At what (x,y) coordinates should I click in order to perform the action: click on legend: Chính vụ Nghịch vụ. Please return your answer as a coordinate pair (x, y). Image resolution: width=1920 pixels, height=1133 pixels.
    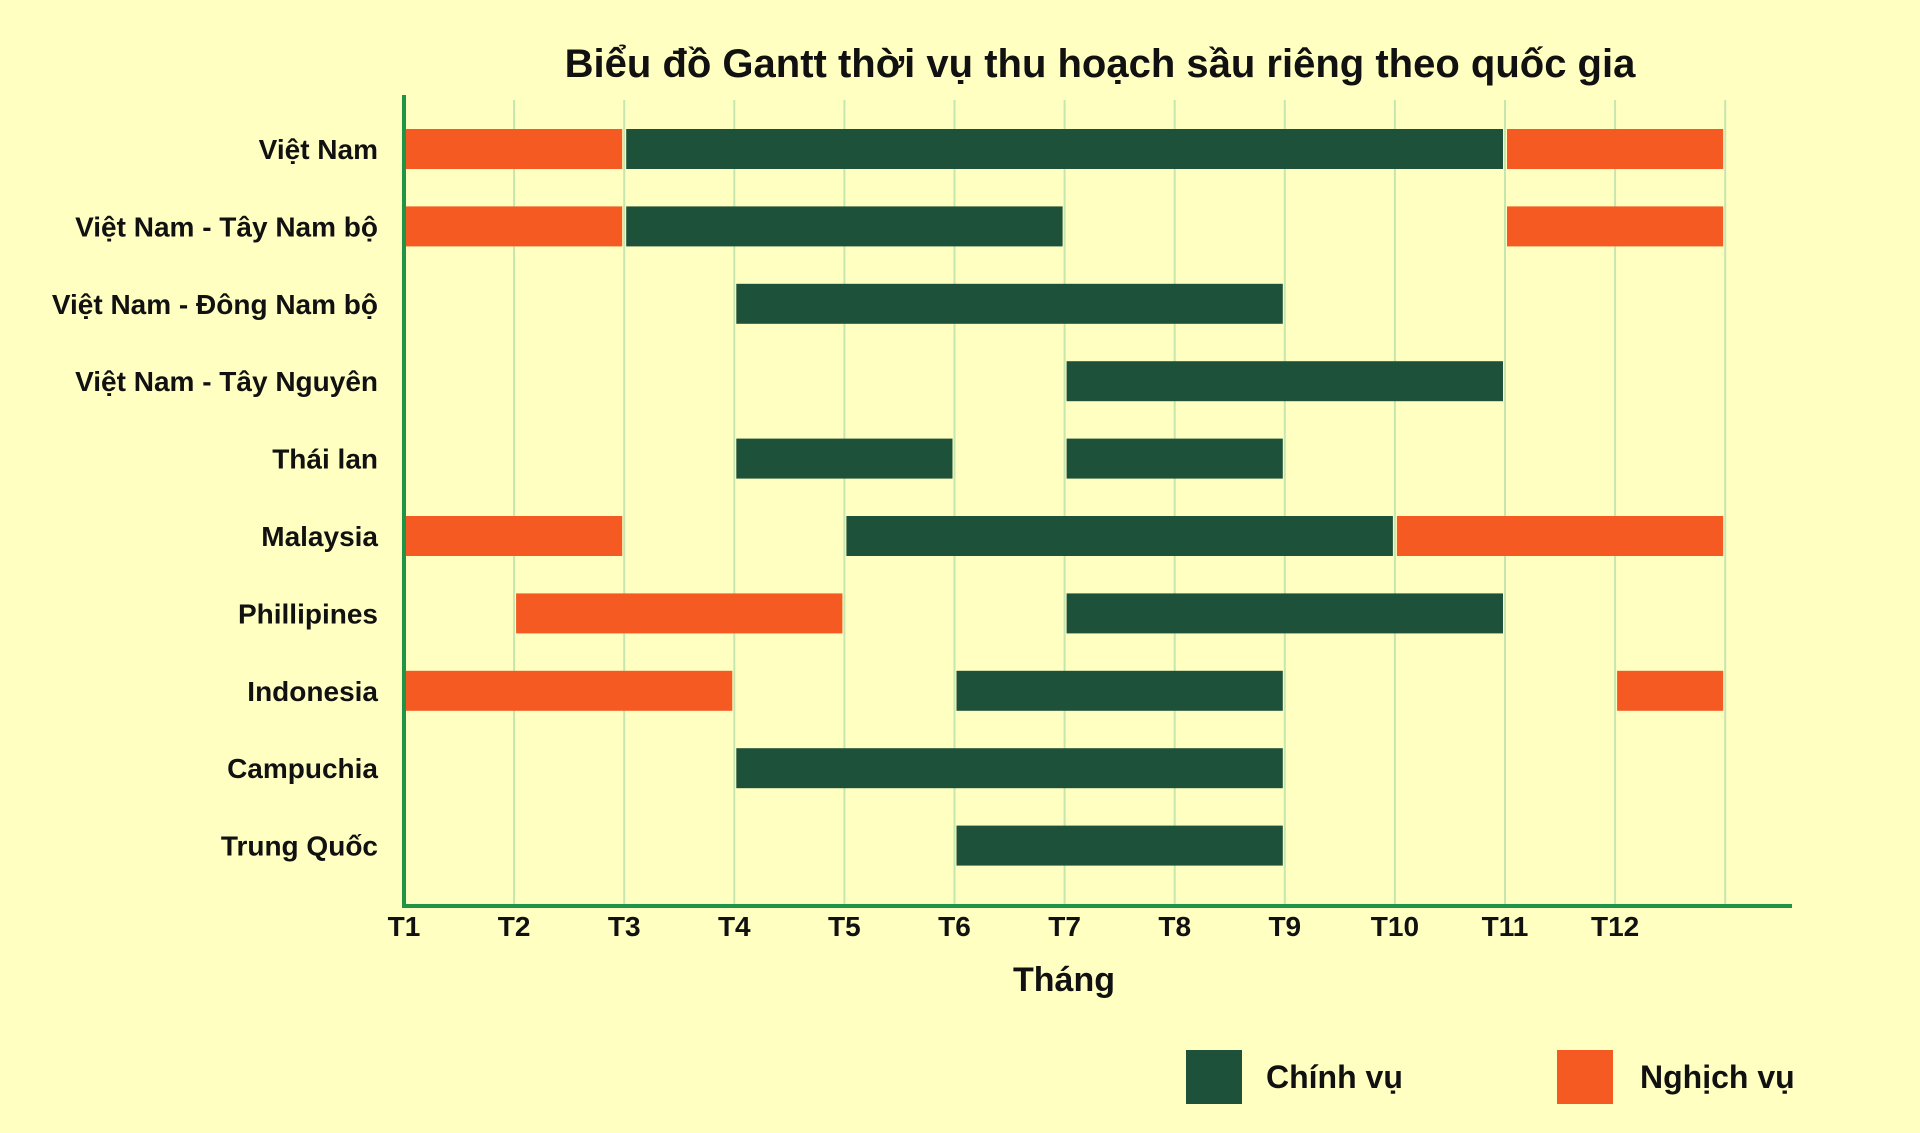
    Looking at the image, I should click on (1490, 1077).